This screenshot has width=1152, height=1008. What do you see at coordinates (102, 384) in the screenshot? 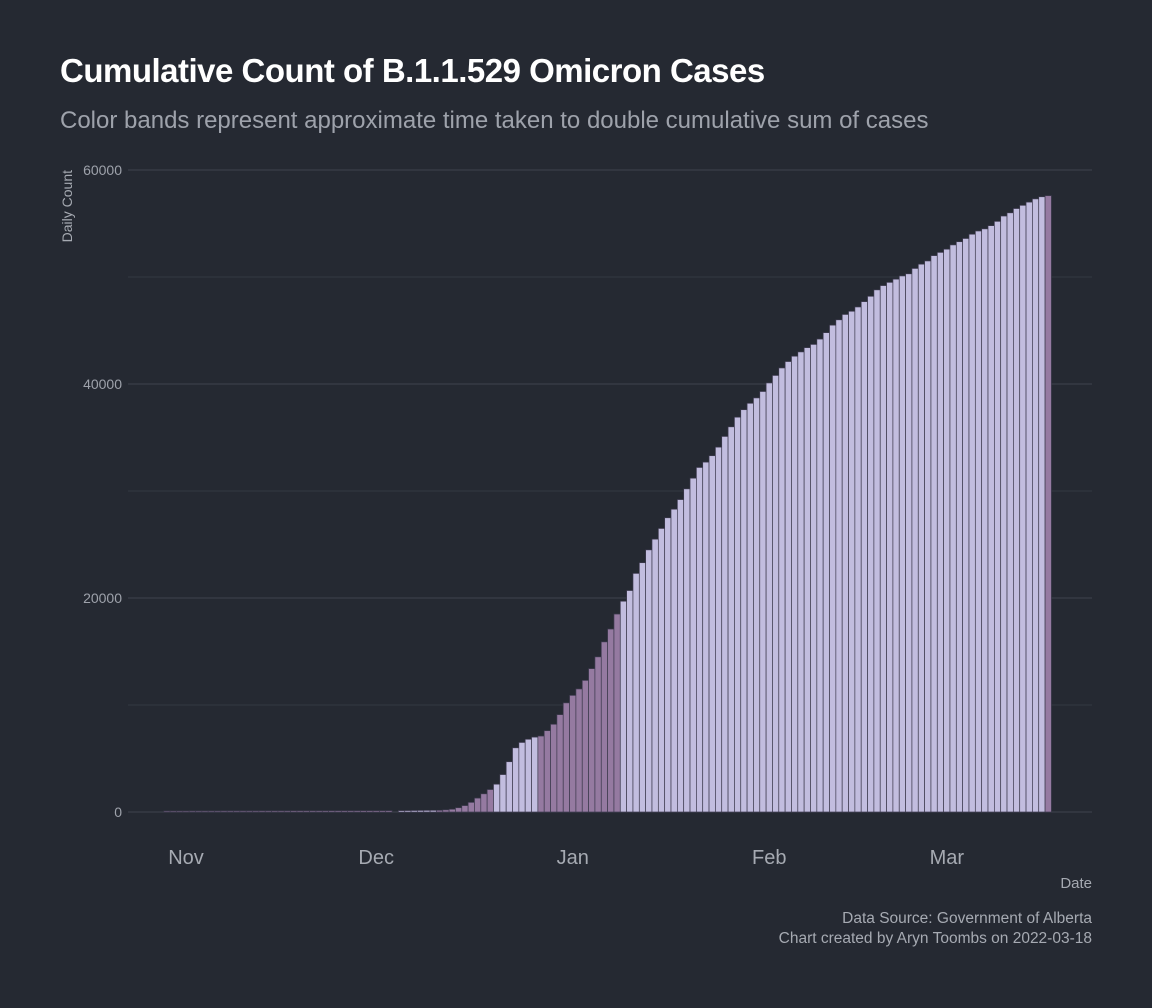
I see `y-tick-label: 40000` at bounding box center [102, 384].